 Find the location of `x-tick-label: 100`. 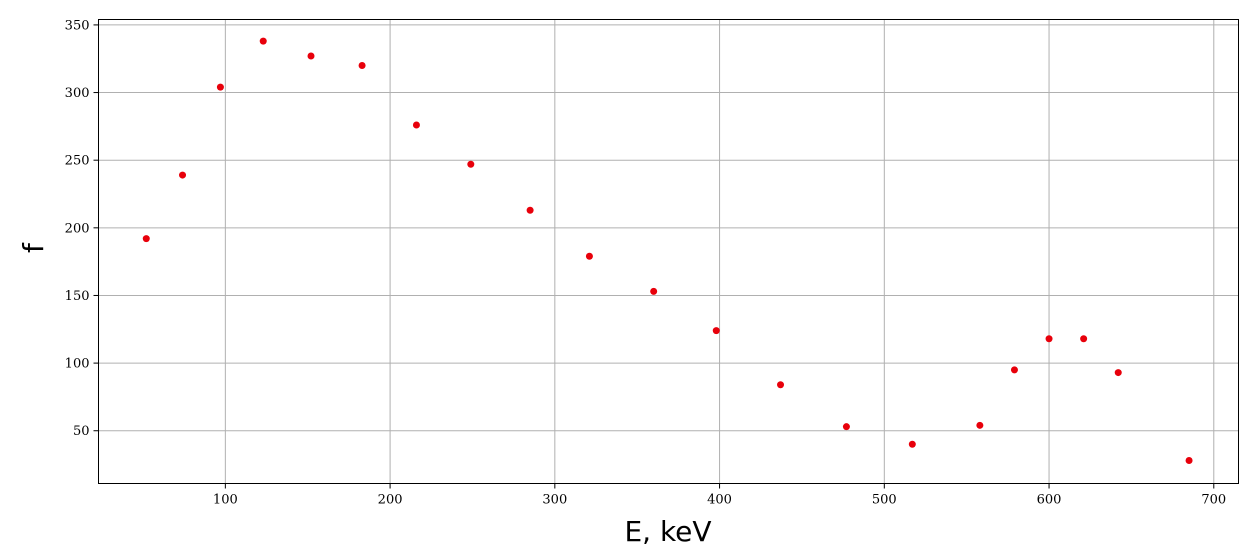

x-tick-label: 100 is located at coordinates (225, 500).